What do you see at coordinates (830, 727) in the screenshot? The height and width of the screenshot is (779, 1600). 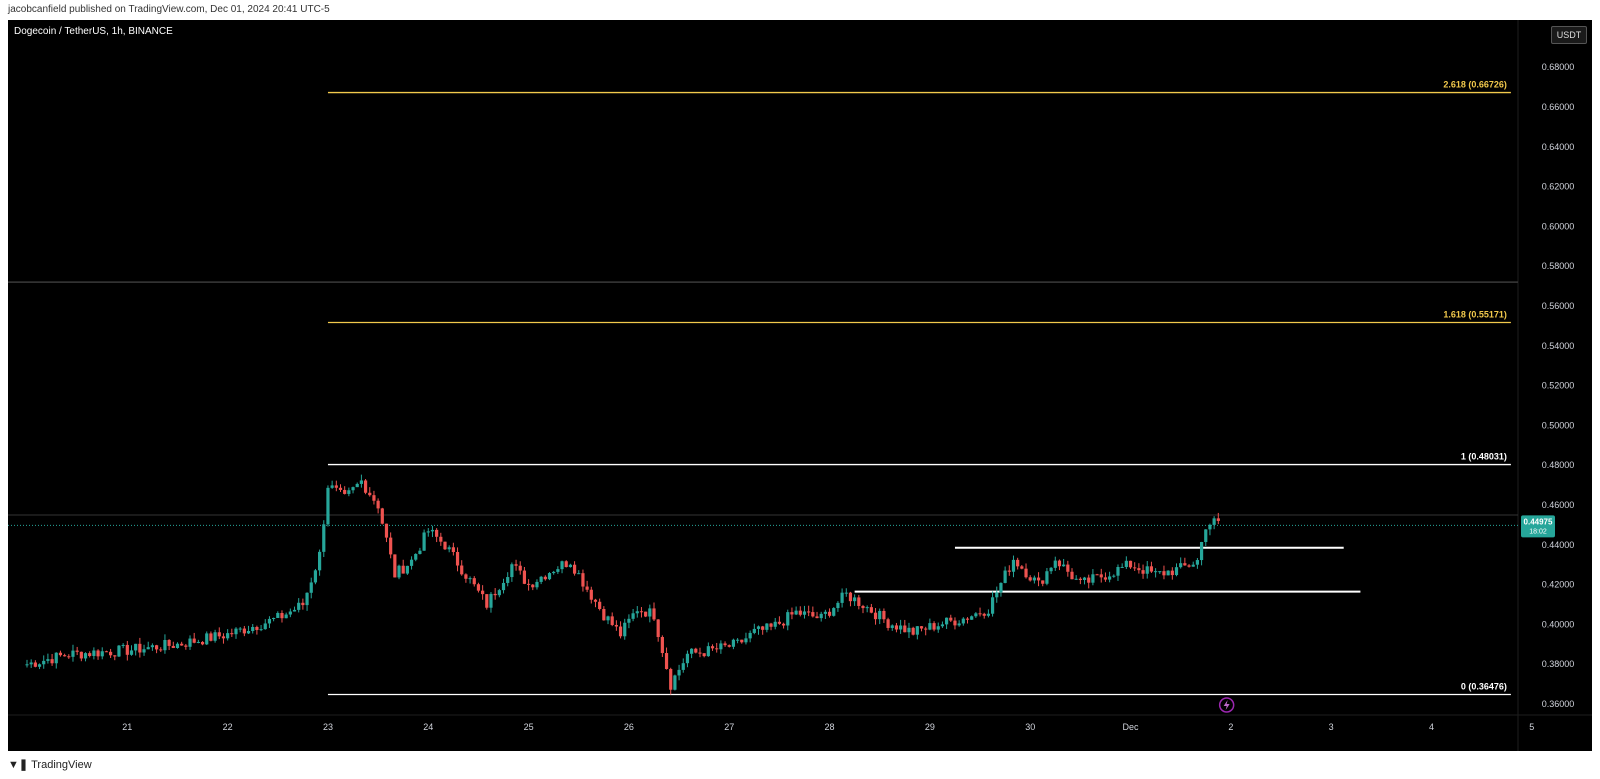 I see `x-tick-label: 28` at bounding box center [830, 727].